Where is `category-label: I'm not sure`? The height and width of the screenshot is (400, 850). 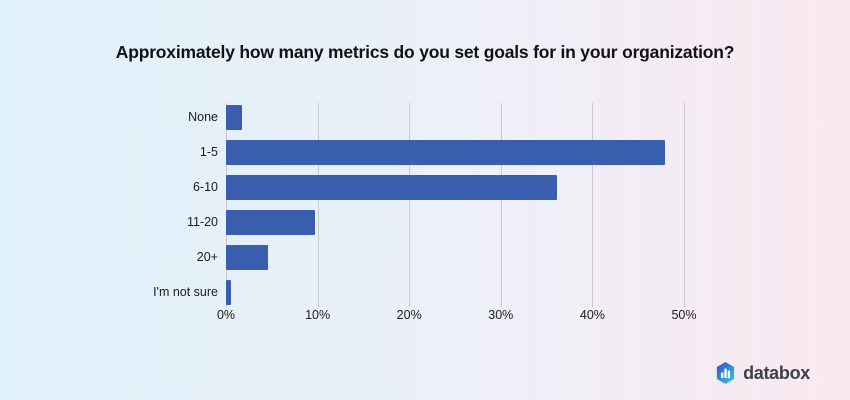 category-label: I'm not sure is located at coordinates (185, 292).